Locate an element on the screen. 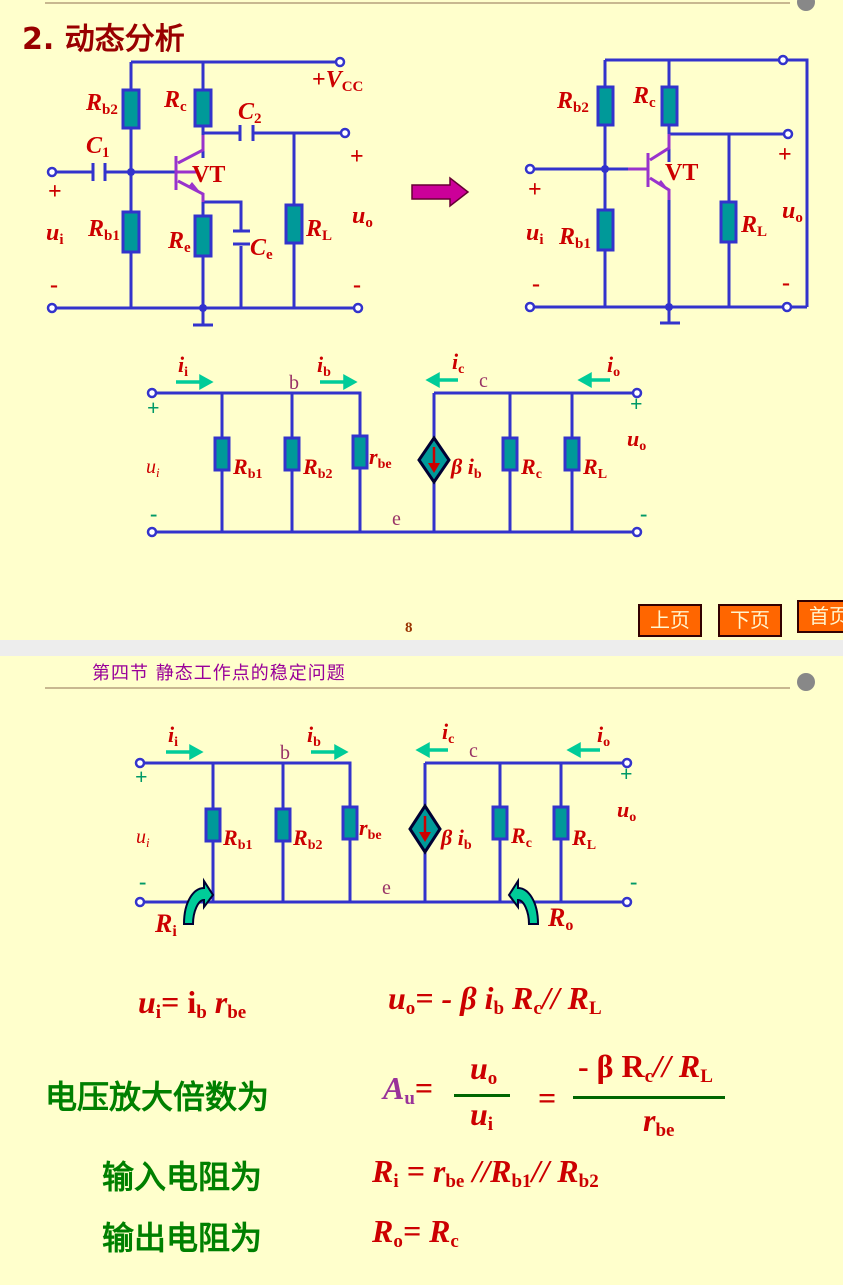  label-ib: ib is located at coordinates (324, 366).